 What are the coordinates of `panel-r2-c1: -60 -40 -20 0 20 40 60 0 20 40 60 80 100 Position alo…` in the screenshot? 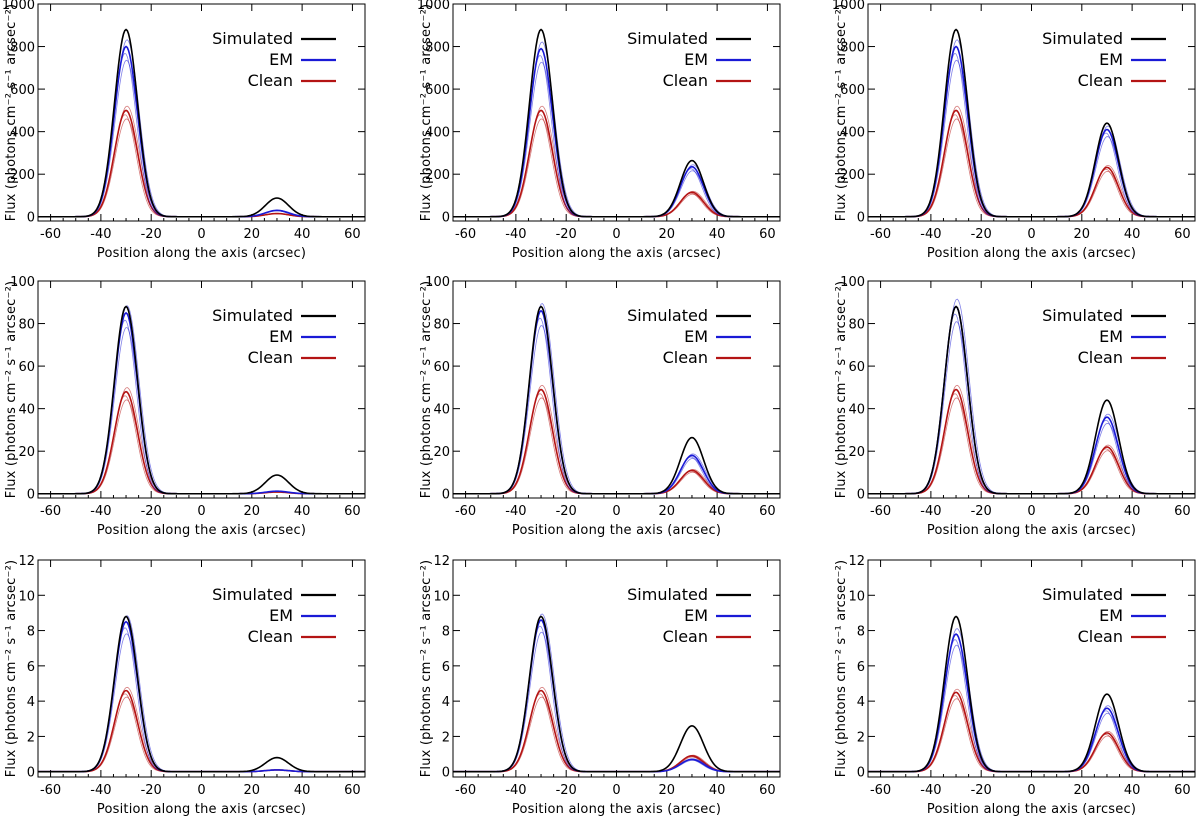 It's located at (185, 406).